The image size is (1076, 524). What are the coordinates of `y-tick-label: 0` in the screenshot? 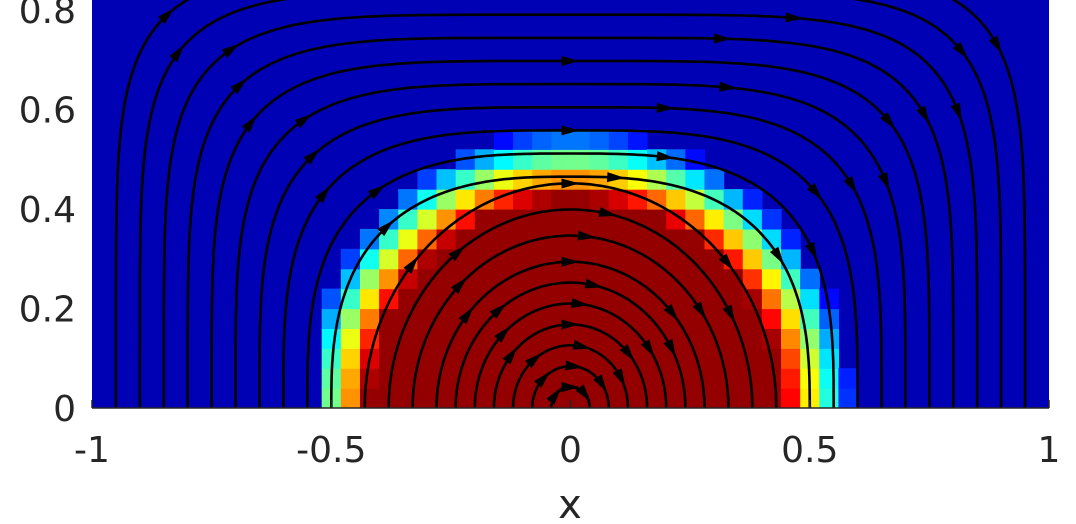 It's located at (64, 409).